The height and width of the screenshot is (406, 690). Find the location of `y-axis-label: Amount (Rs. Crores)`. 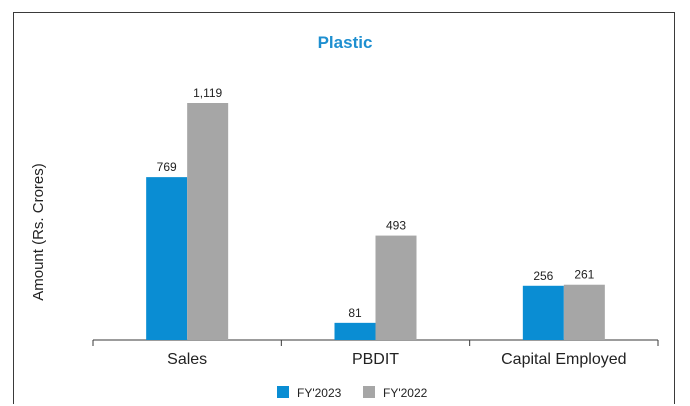

y-axis-label: Amount (Rs. Crores) is located at coordinates (38, 232).